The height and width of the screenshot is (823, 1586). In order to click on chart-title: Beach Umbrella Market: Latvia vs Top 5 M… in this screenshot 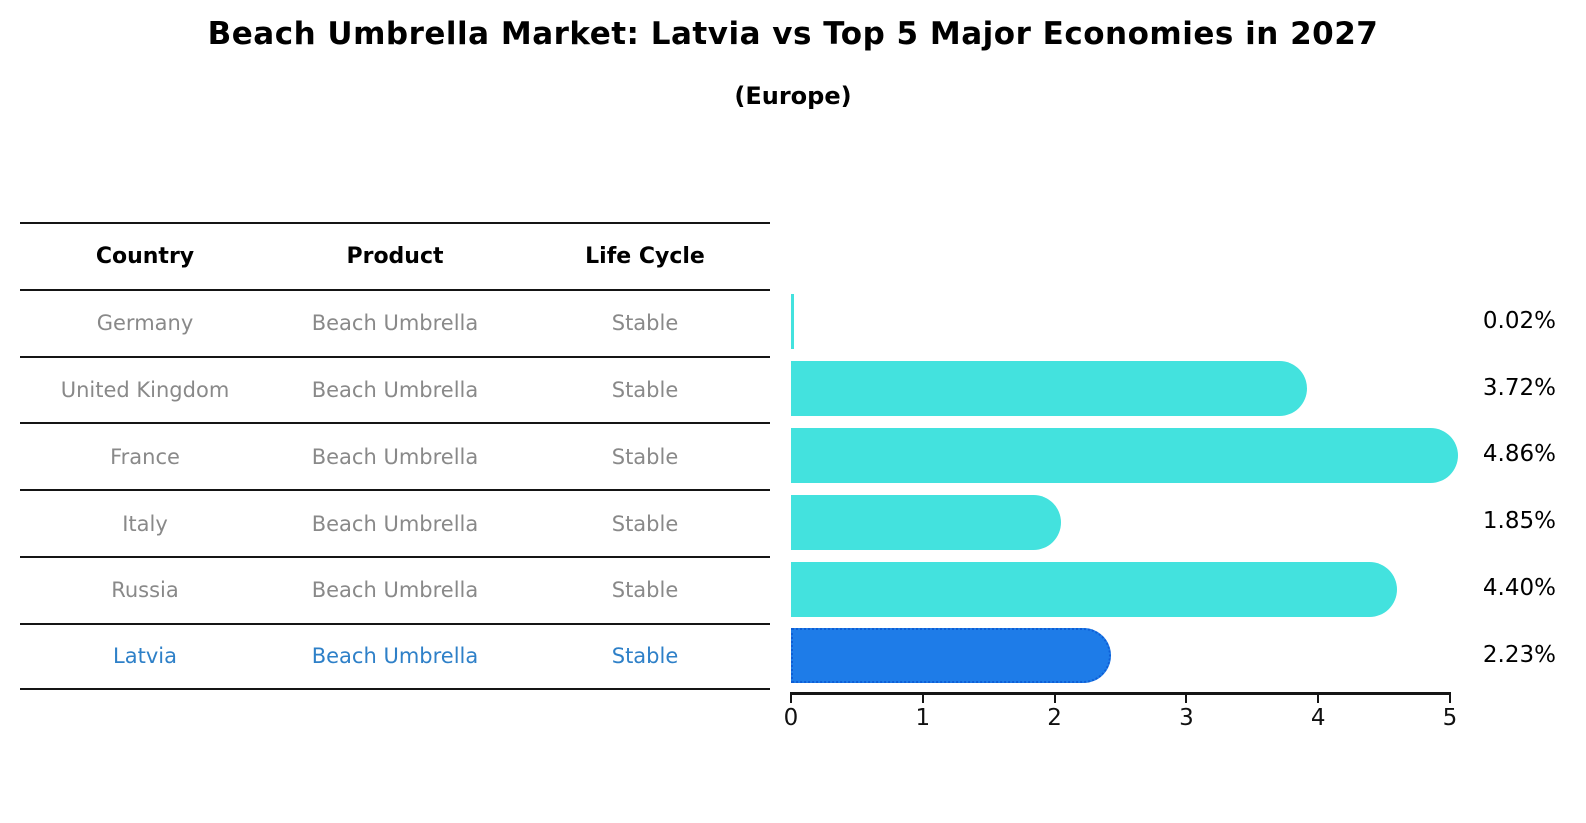, I will do `click(793, 34)`.